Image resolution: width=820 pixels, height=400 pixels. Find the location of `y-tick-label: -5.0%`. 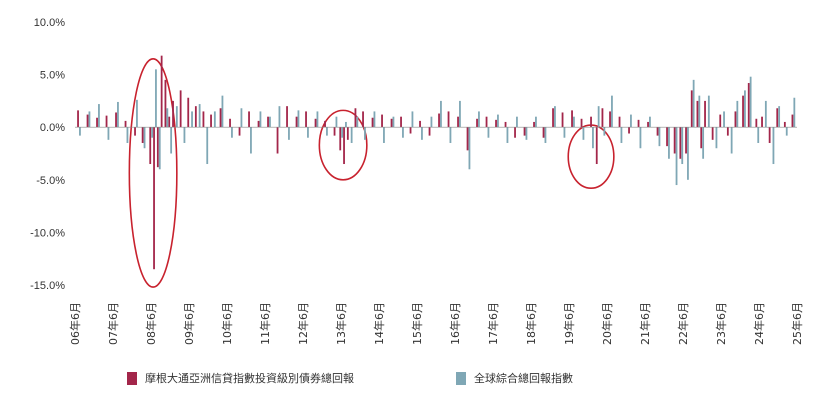

y-tick-label: -5.0% is located at coordinates (50, 181).